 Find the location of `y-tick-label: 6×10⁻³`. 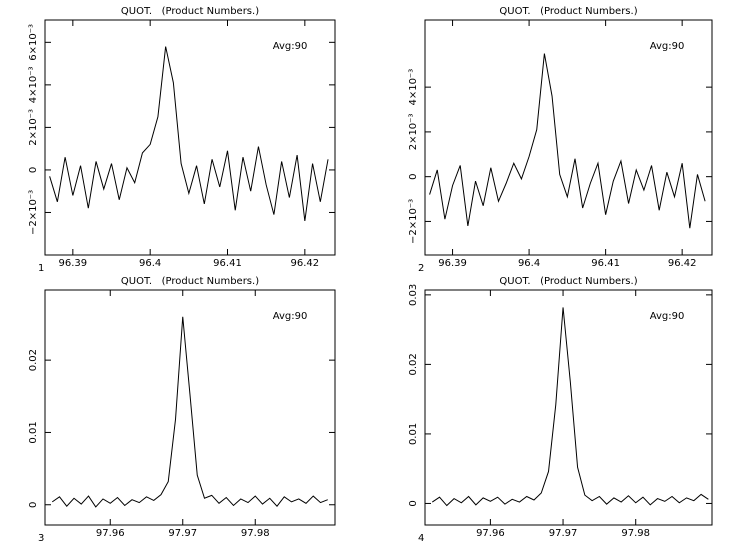

y-tick-label: 6×10⁻³ is located at coordinates (33, 42).